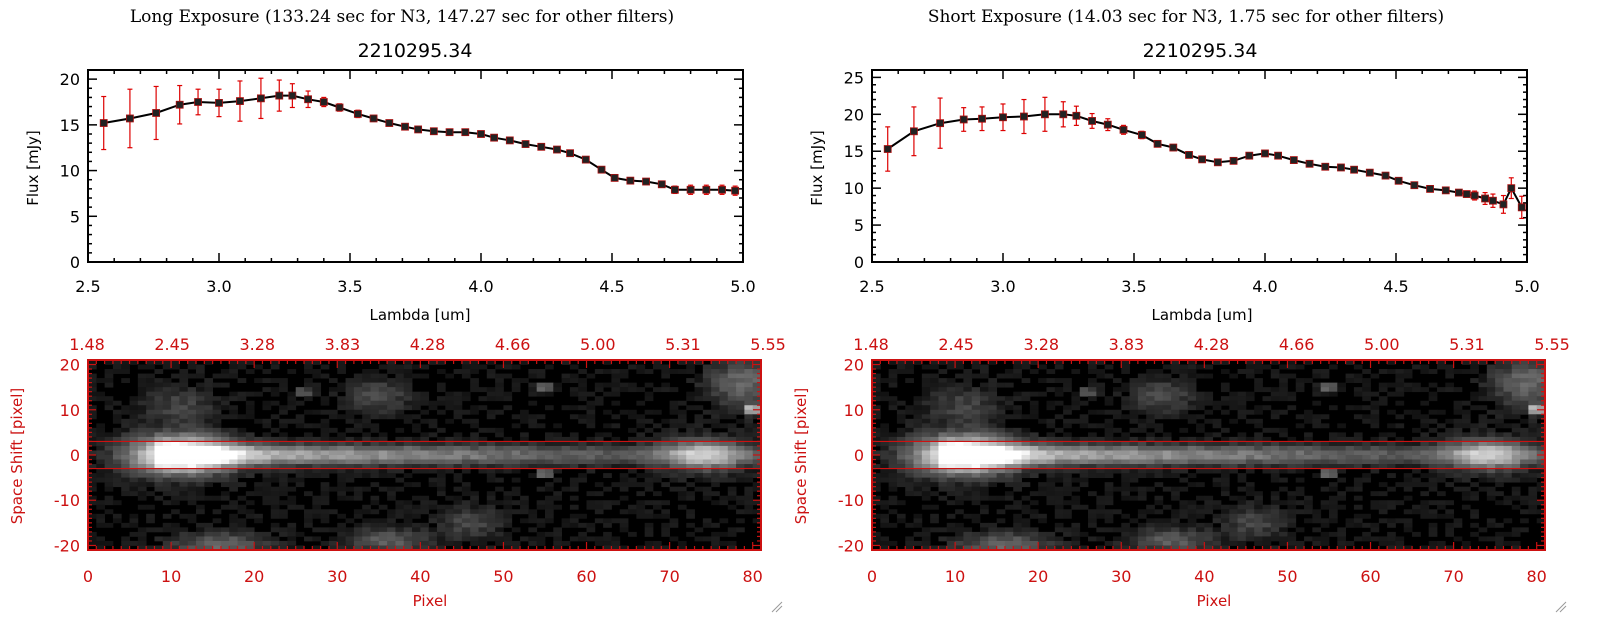 The image size is (1600, 630). What do you see at coordinates (415, 51) in the screenshot?
I see `long-chart-title: 2210295.34` at bounding box center [415, 51].